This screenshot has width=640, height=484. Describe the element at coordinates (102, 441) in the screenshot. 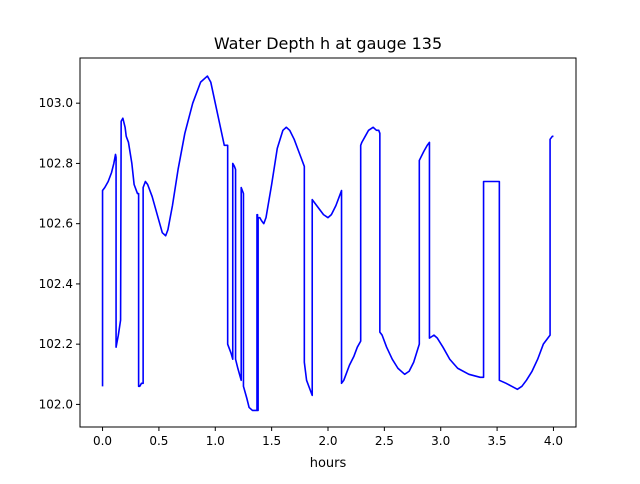

I see `x-tick-label: 0.0` at that location.